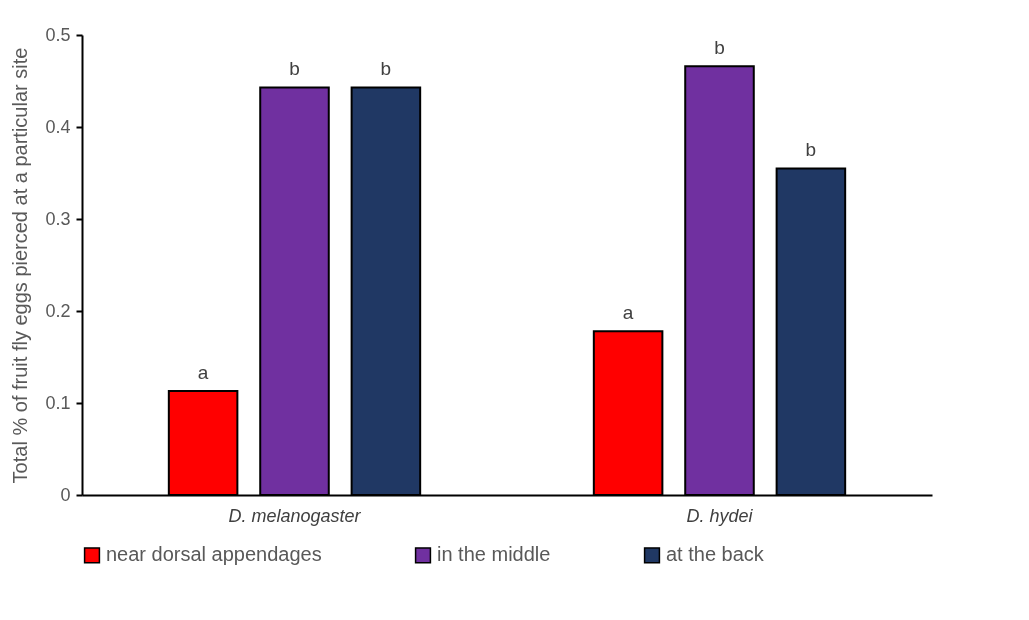 The image size is (1029, 620). Describe the element at coordinates (494, 554) in the screenshot. I see `legend-label: in the middle` at that location.